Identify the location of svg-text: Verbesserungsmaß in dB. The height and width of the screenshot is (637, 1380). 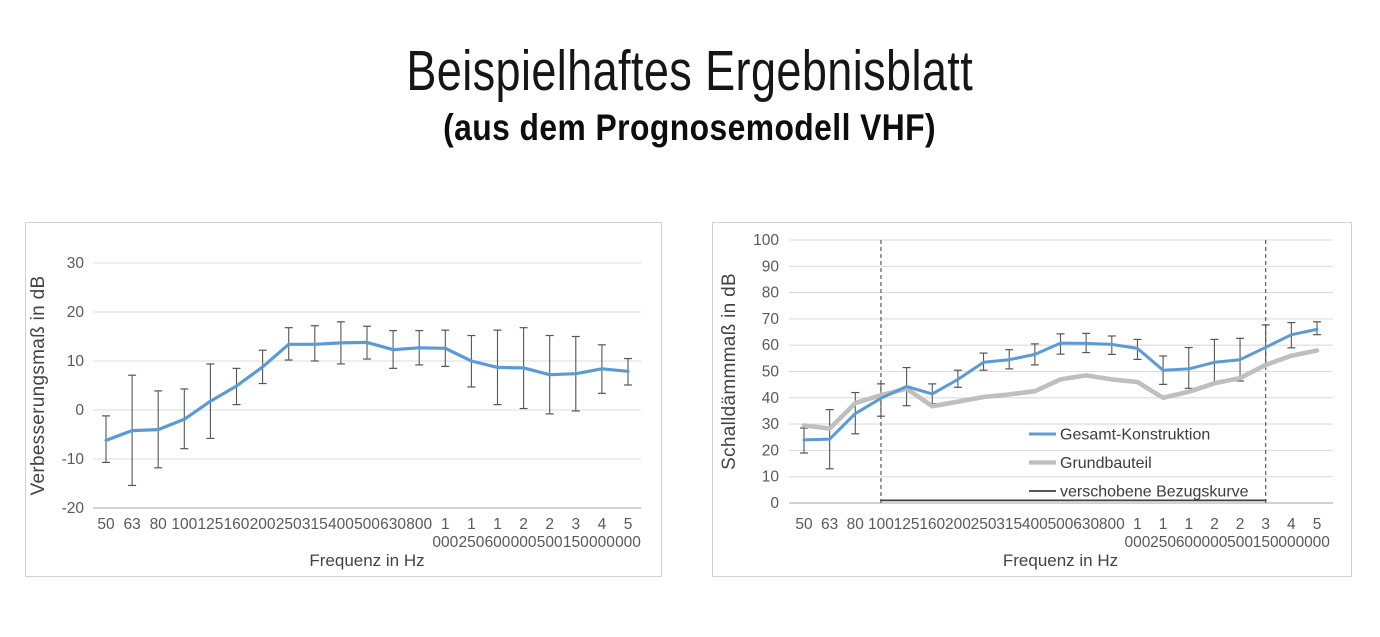
(38, 386).